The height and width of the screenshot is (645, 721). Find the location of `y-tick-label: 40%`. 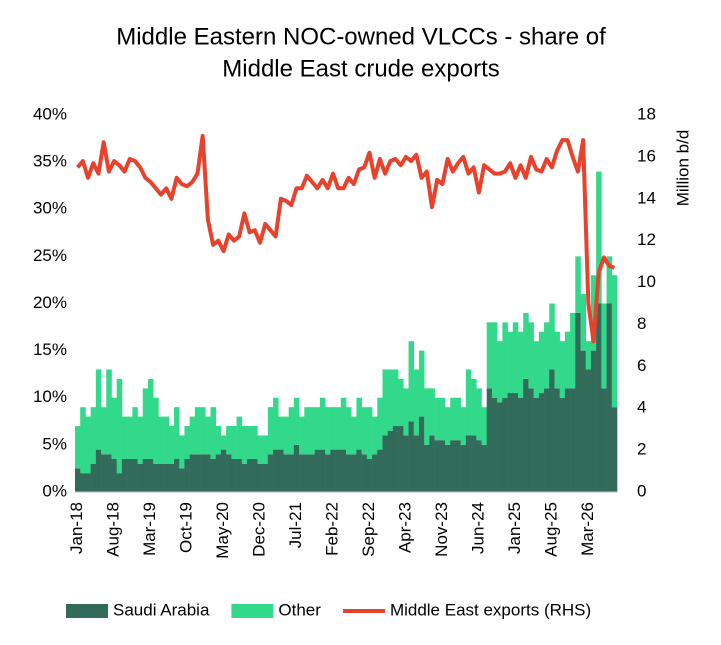

y-tick-label: 40% is located at coordinates (50, 113).